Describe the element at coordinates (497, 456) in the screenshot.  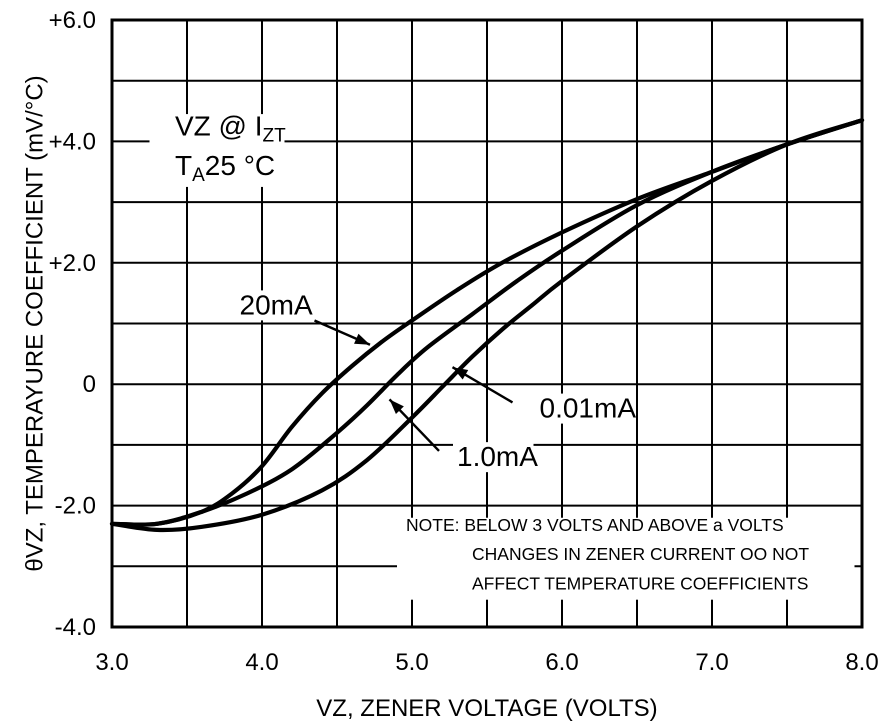
I see `series-label-1-0ma: 1.0mA` at that location.